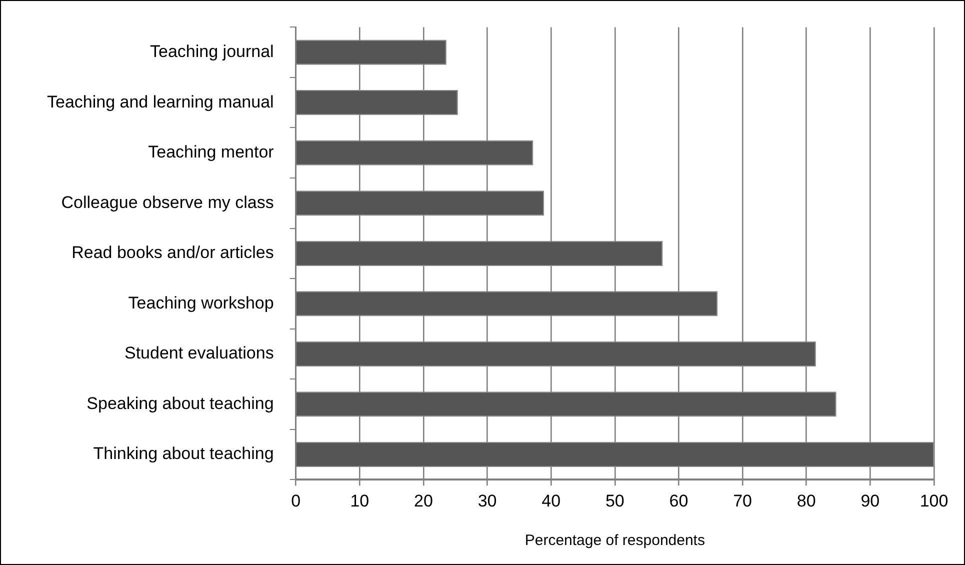 This screenshot has width=965, height=565. Describe the element at coordinates (487, 500) in the screenshot. I see `x-tick-label: 30` at that location.